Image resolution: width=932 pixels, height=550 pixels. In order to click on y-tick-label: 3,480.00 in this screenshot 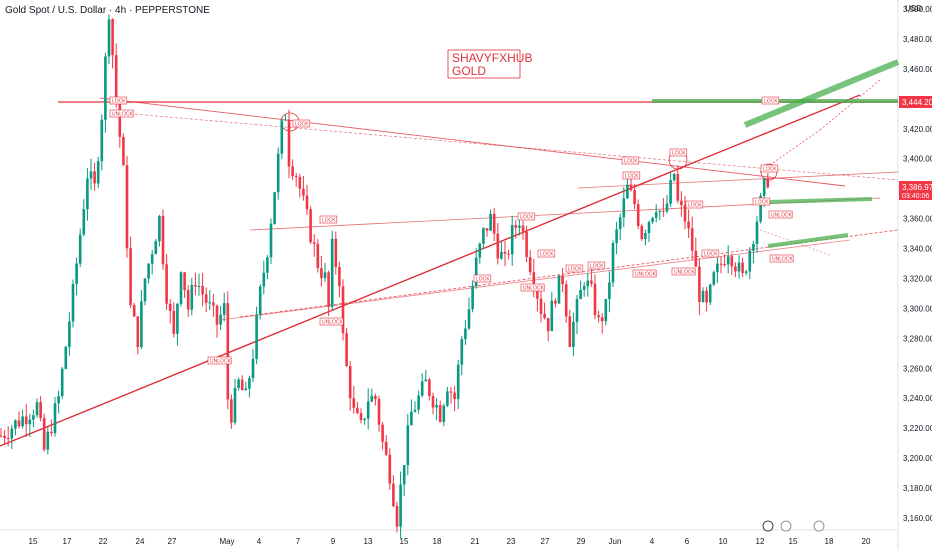, I will do `click(917, 39)`.